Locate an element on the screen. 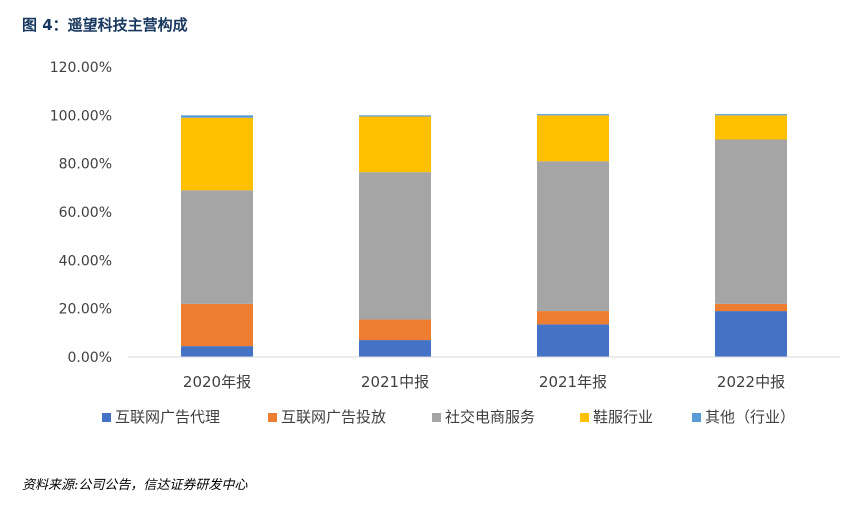 Image resolution: width=858 pixels, height=506 pixels. y-tick-label: 20.00% is located at coordinates (85, 310).